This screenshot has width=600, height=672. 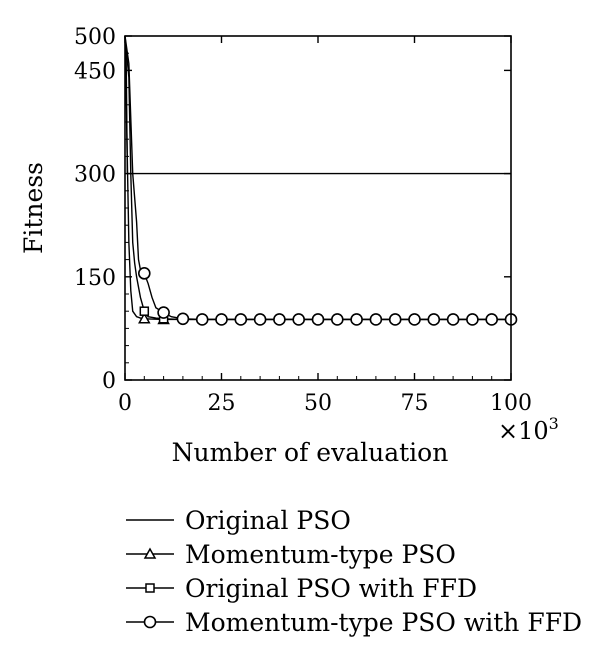 I want to click on x-tick-label: 25, so click(x=222, y=403).